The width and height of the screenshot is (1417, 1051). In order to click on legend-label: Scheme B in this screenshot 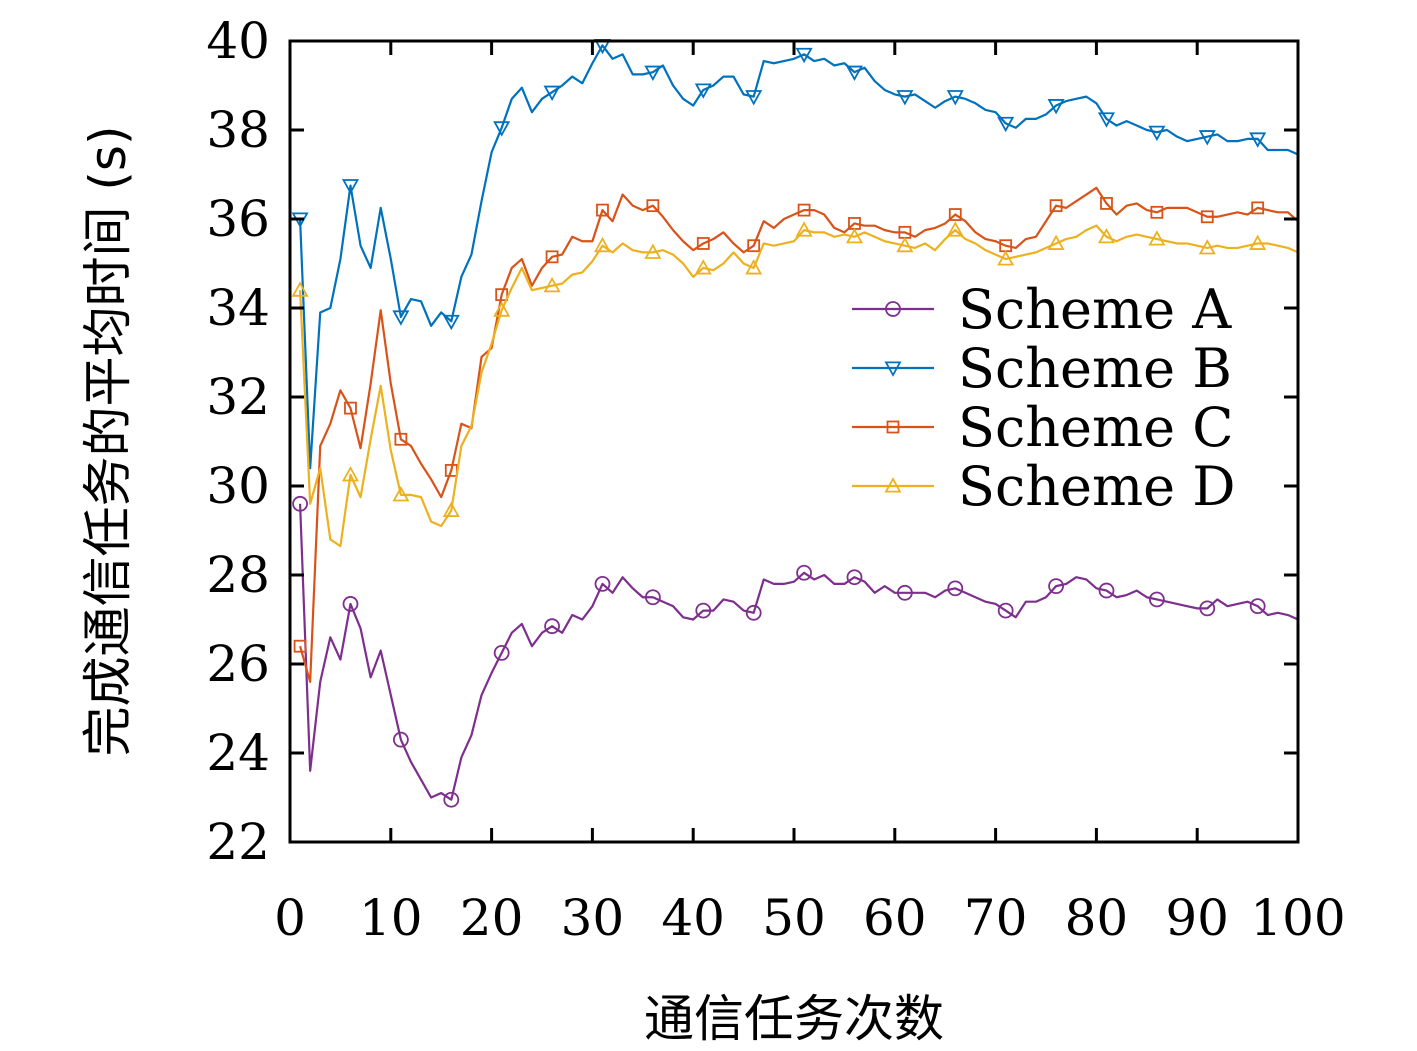, I will do `click(1095, 368)`.